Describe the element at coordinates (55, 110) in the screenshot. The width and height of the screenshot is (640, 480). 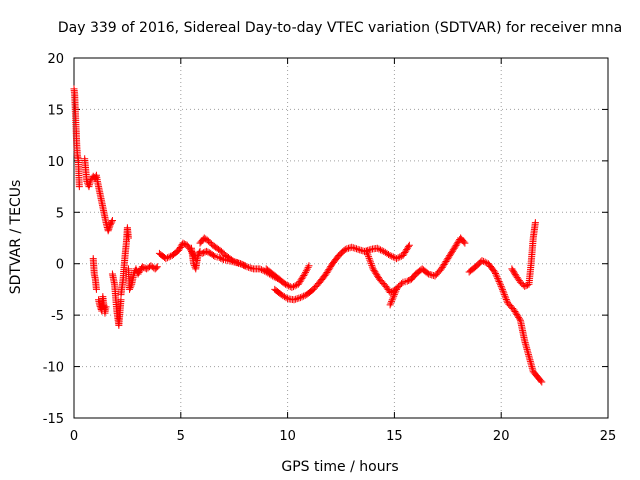
I see `y-tick-label: 15` at that location.